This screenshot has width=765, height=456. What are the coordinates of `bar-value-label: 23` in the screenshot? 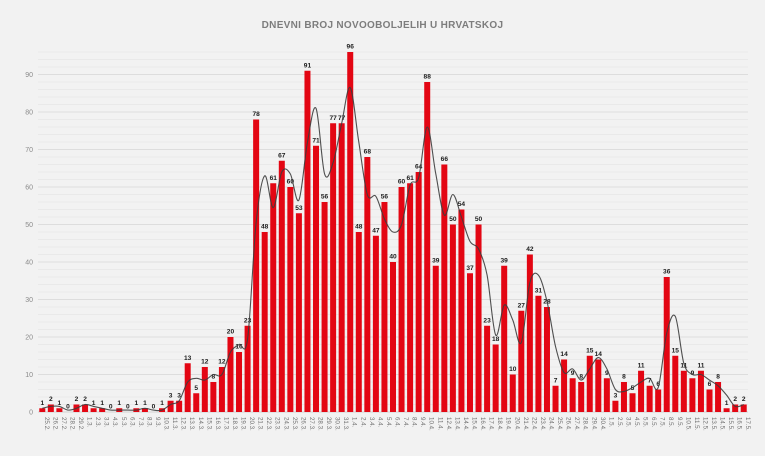 It's located at (487, 320).